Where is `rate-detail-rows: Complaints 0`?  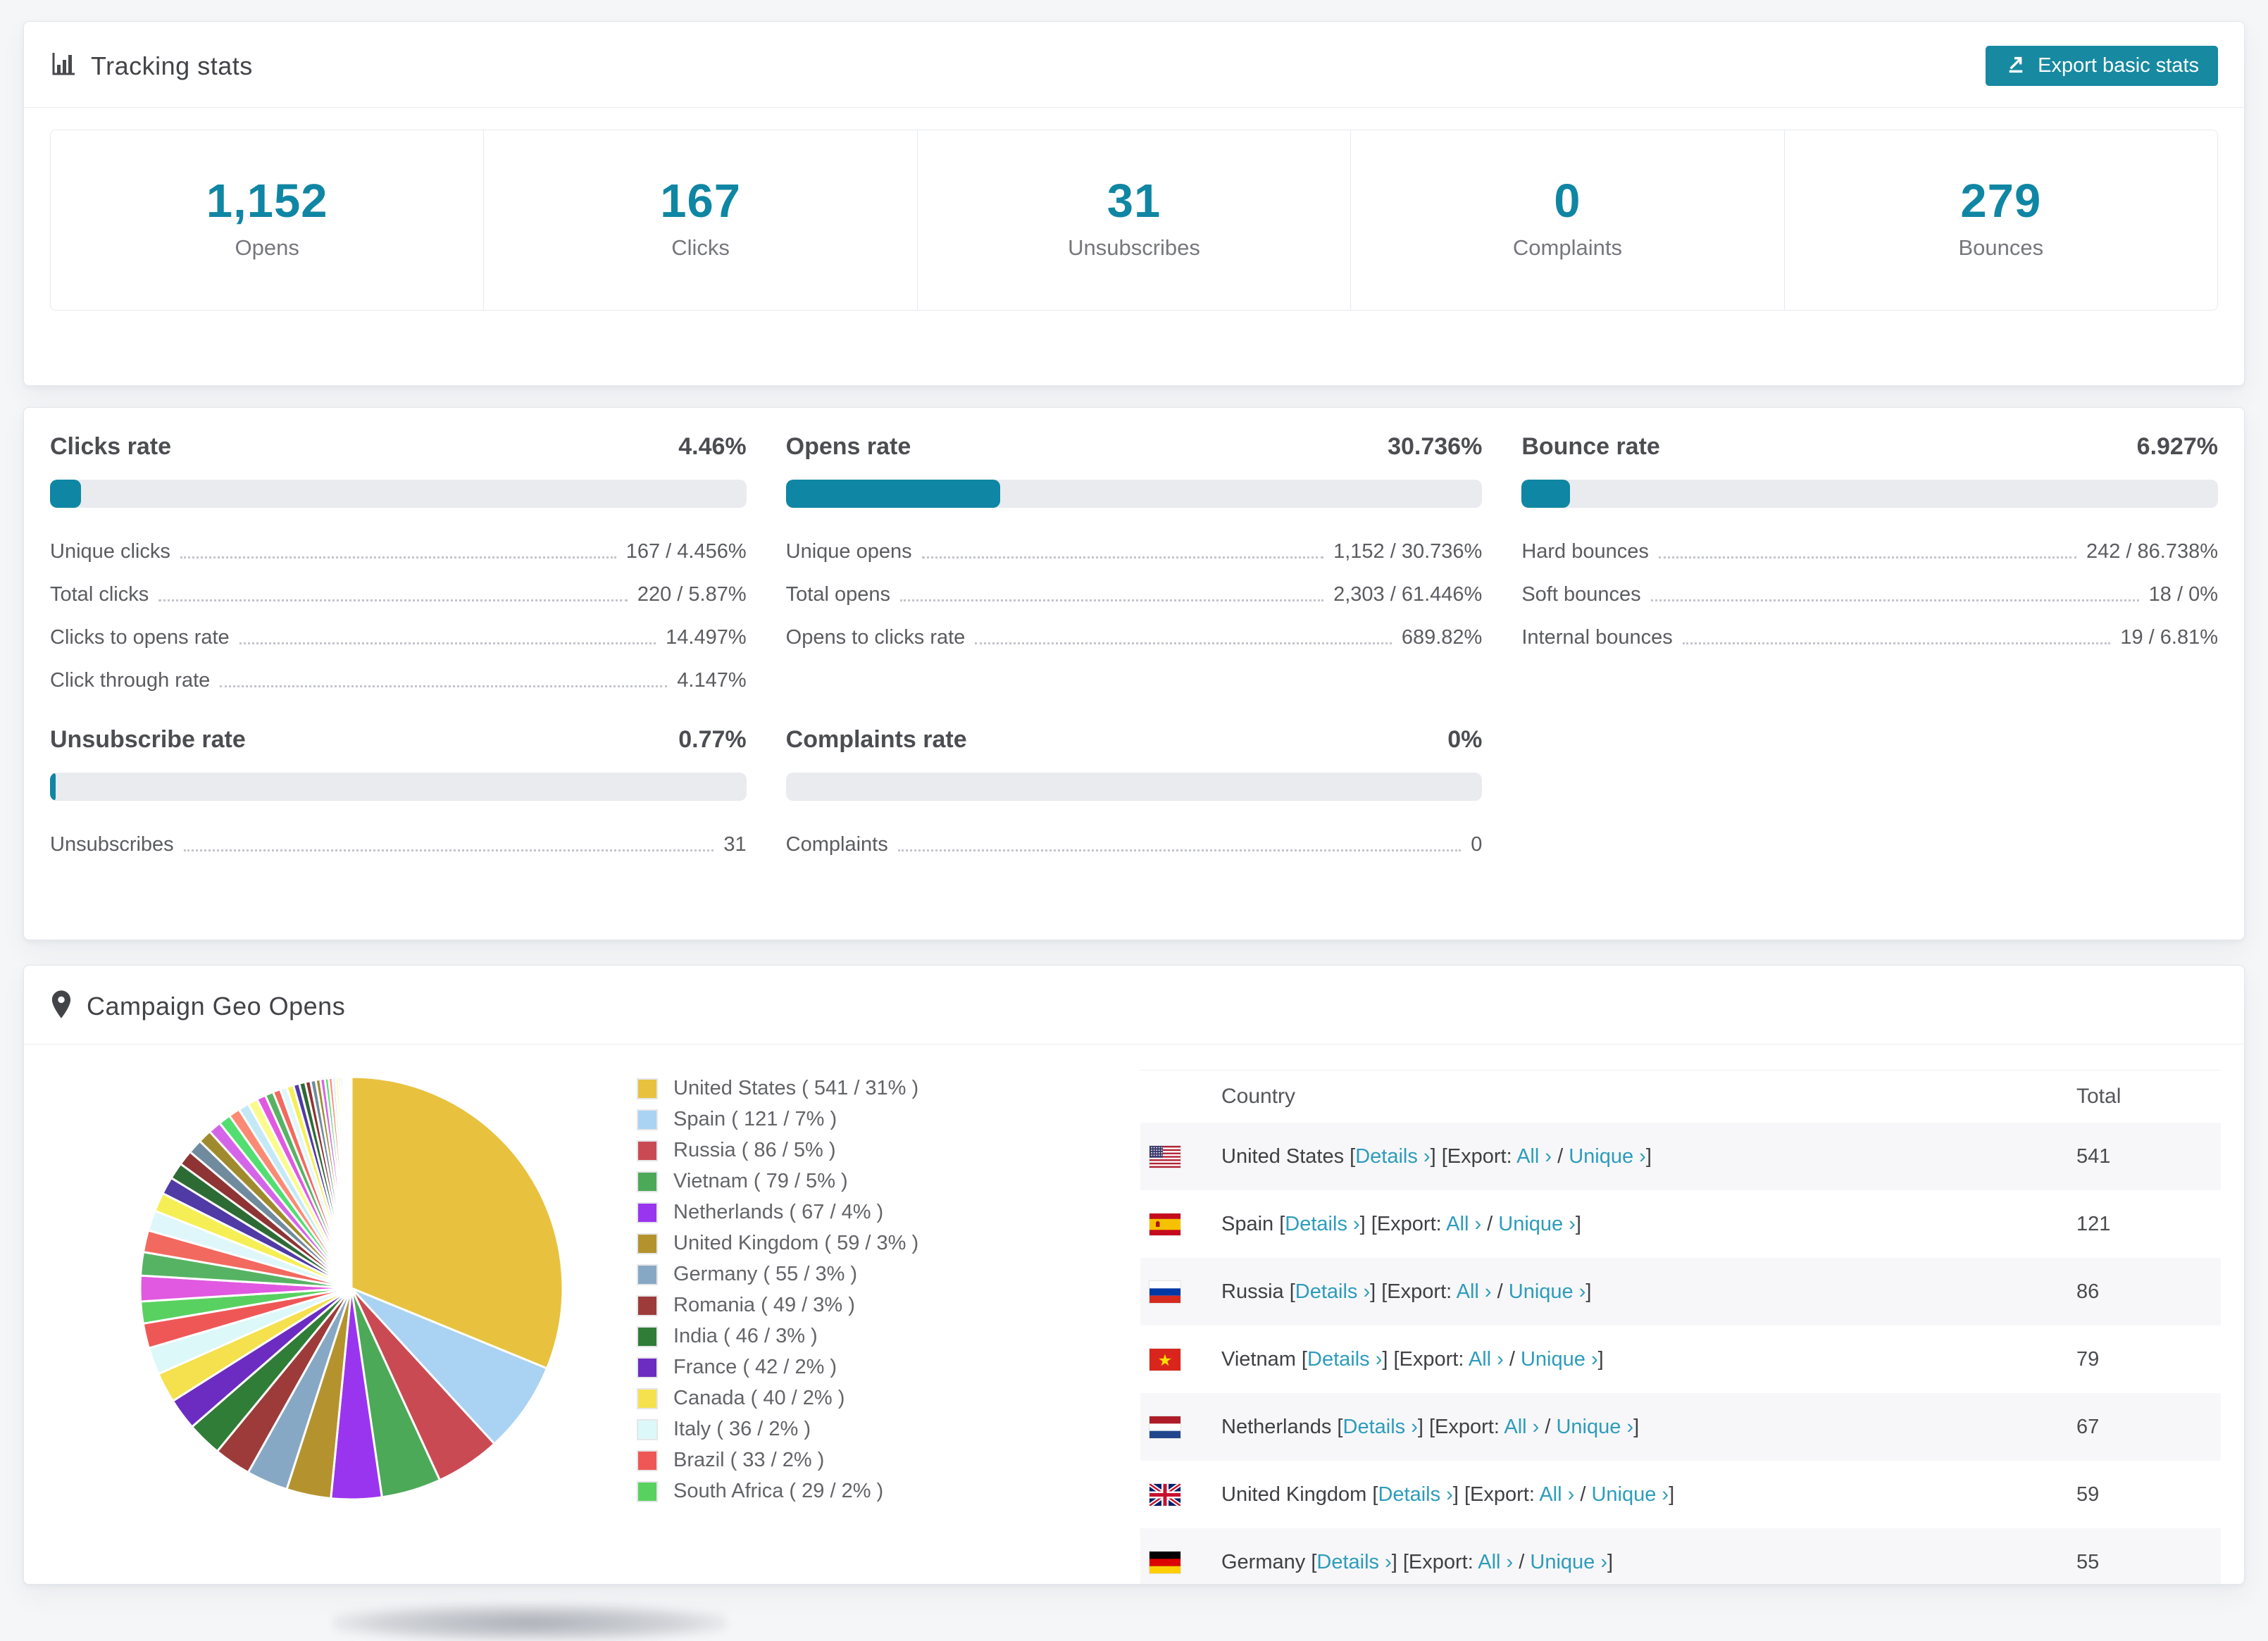 rate-detail-rows: Complaints 0 is located at coordinates (1134, 845).